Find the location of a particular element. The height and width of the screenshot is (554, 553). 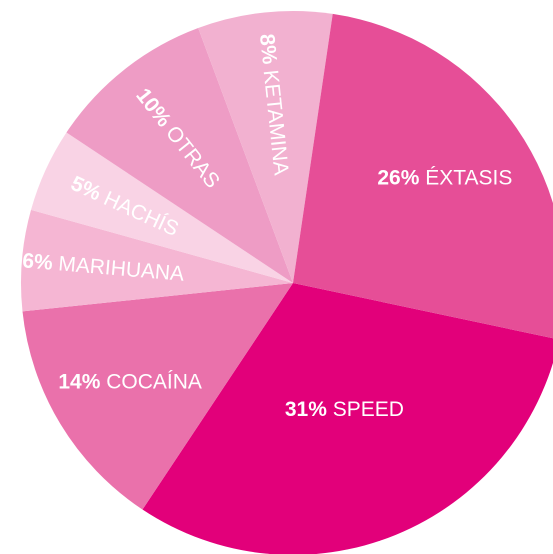

pie-slice-hachis is located at coordinates (162, 207).